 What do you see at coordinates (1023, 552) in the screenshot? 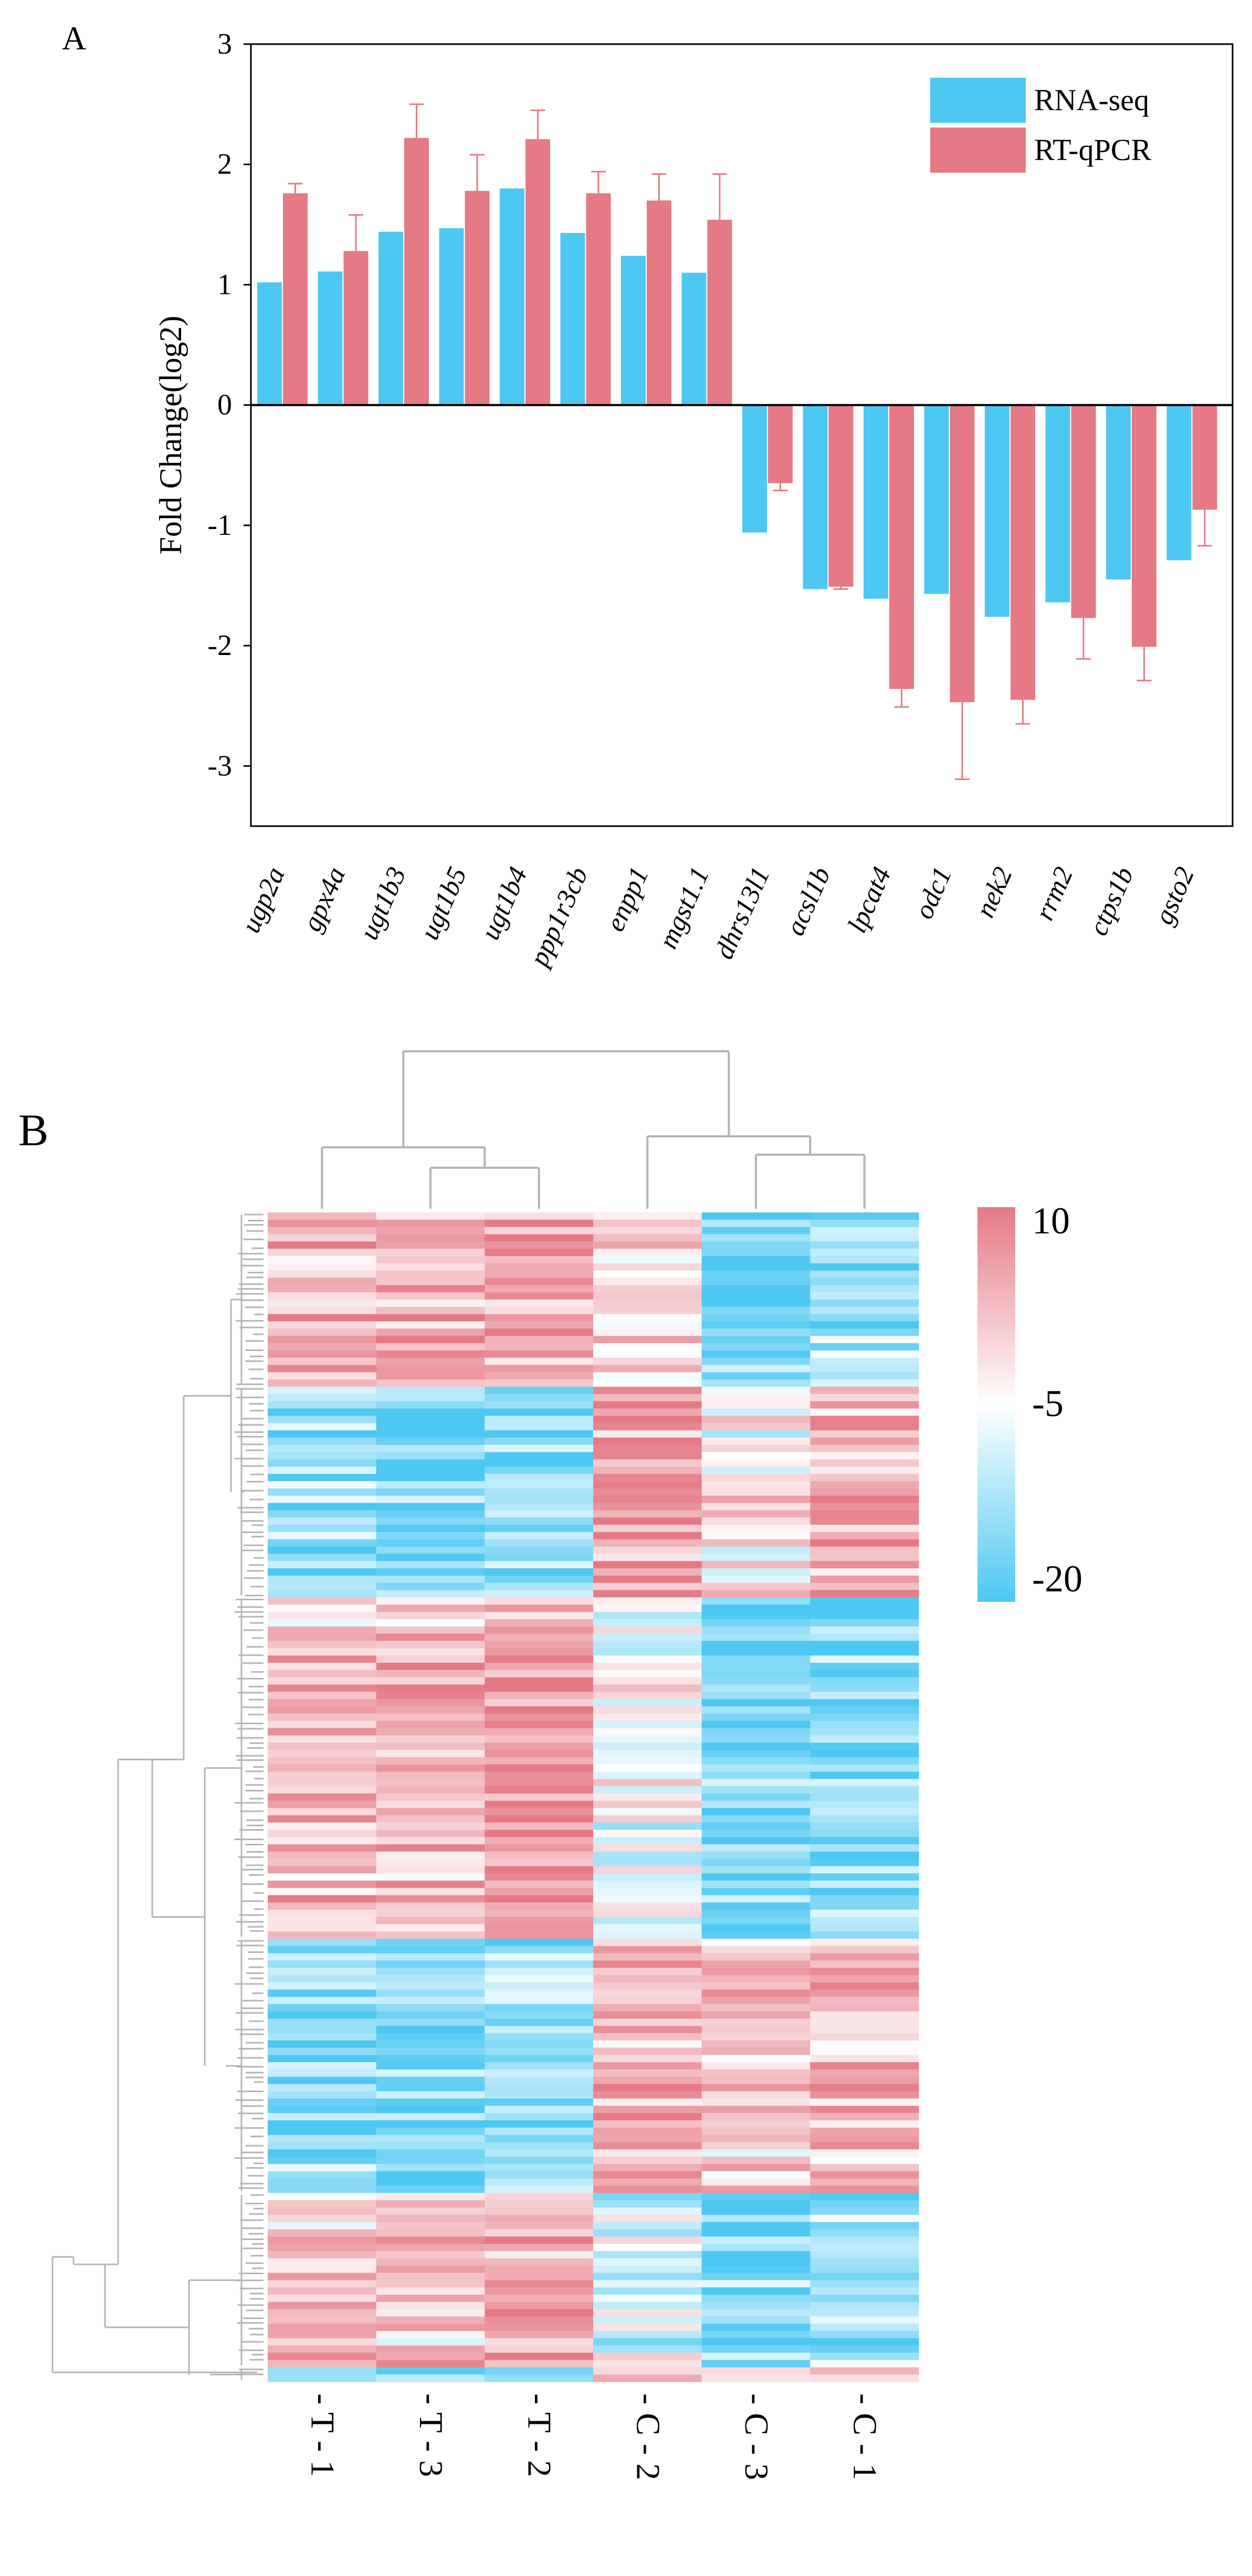
I see `bar-rt-qpcr-nek2` at bounding box center [1023, 552].